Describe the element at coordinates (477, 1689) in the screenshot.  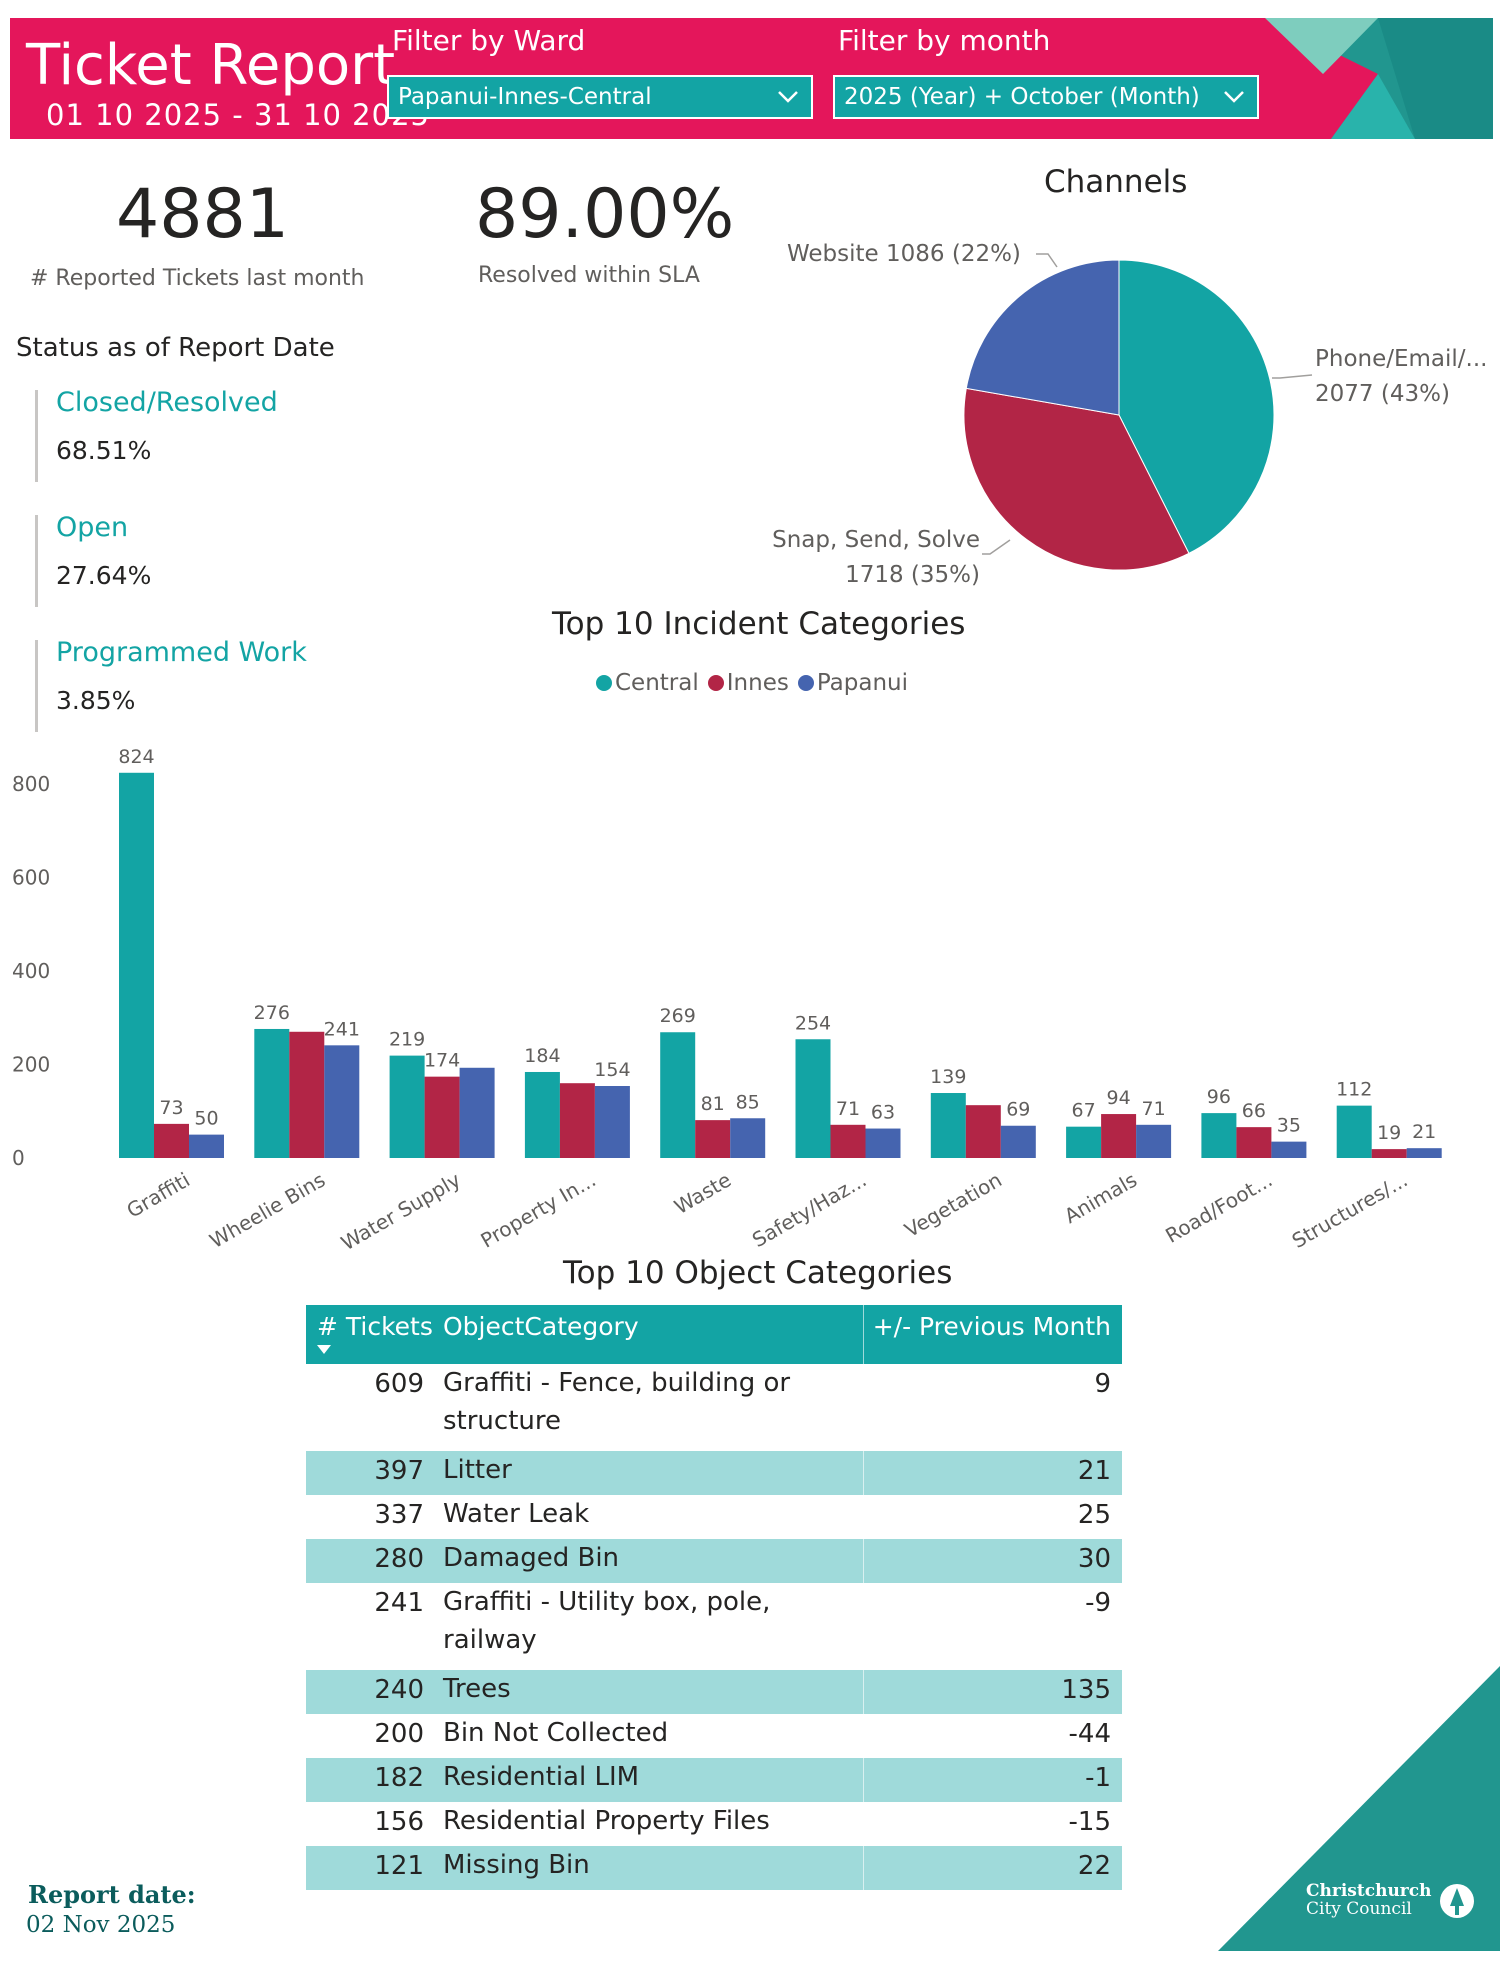
I see `cell-object-category: Trees` at that location.